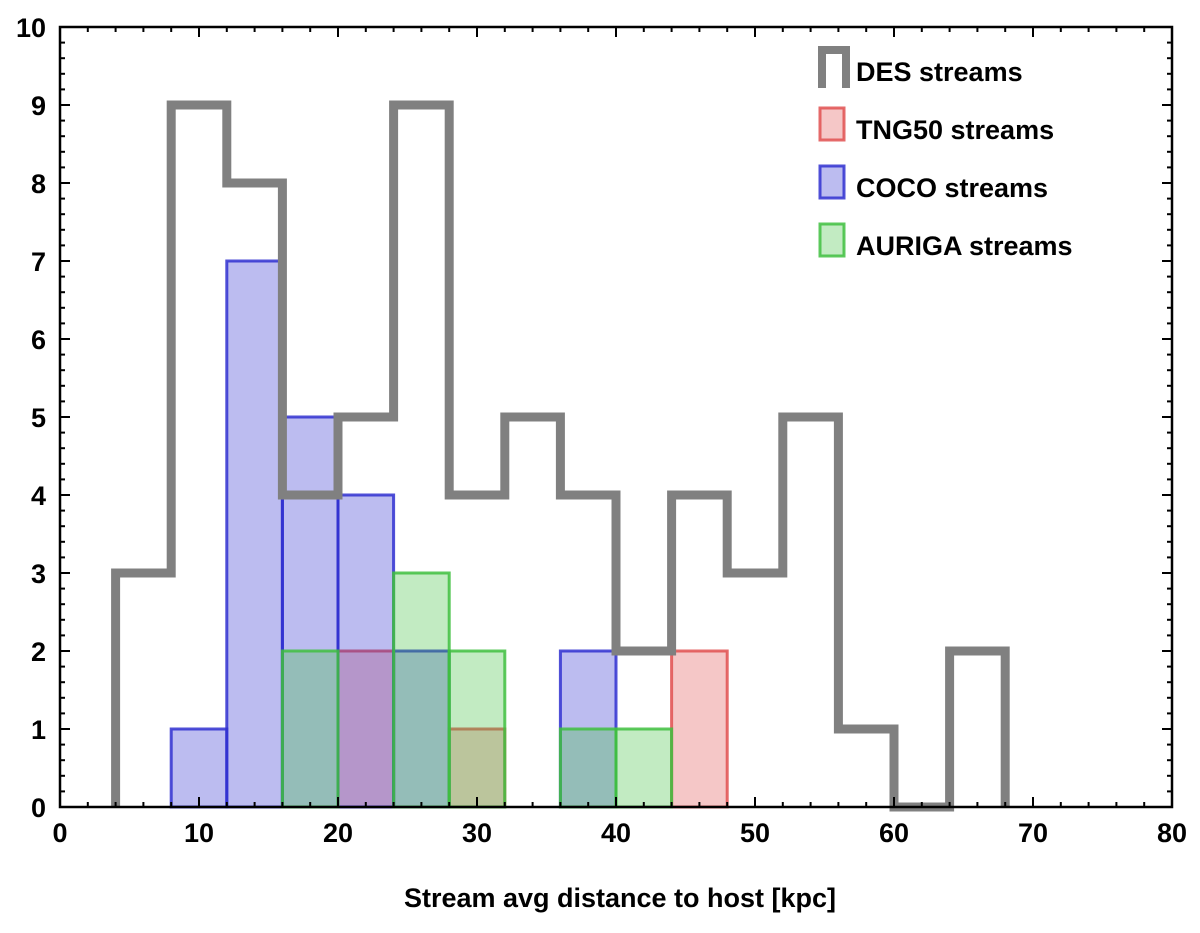  What do you see at coordinates (338, 833) in the screenshot?
I see `x-tick-label-20: 20` at bounding box center [338, 833].